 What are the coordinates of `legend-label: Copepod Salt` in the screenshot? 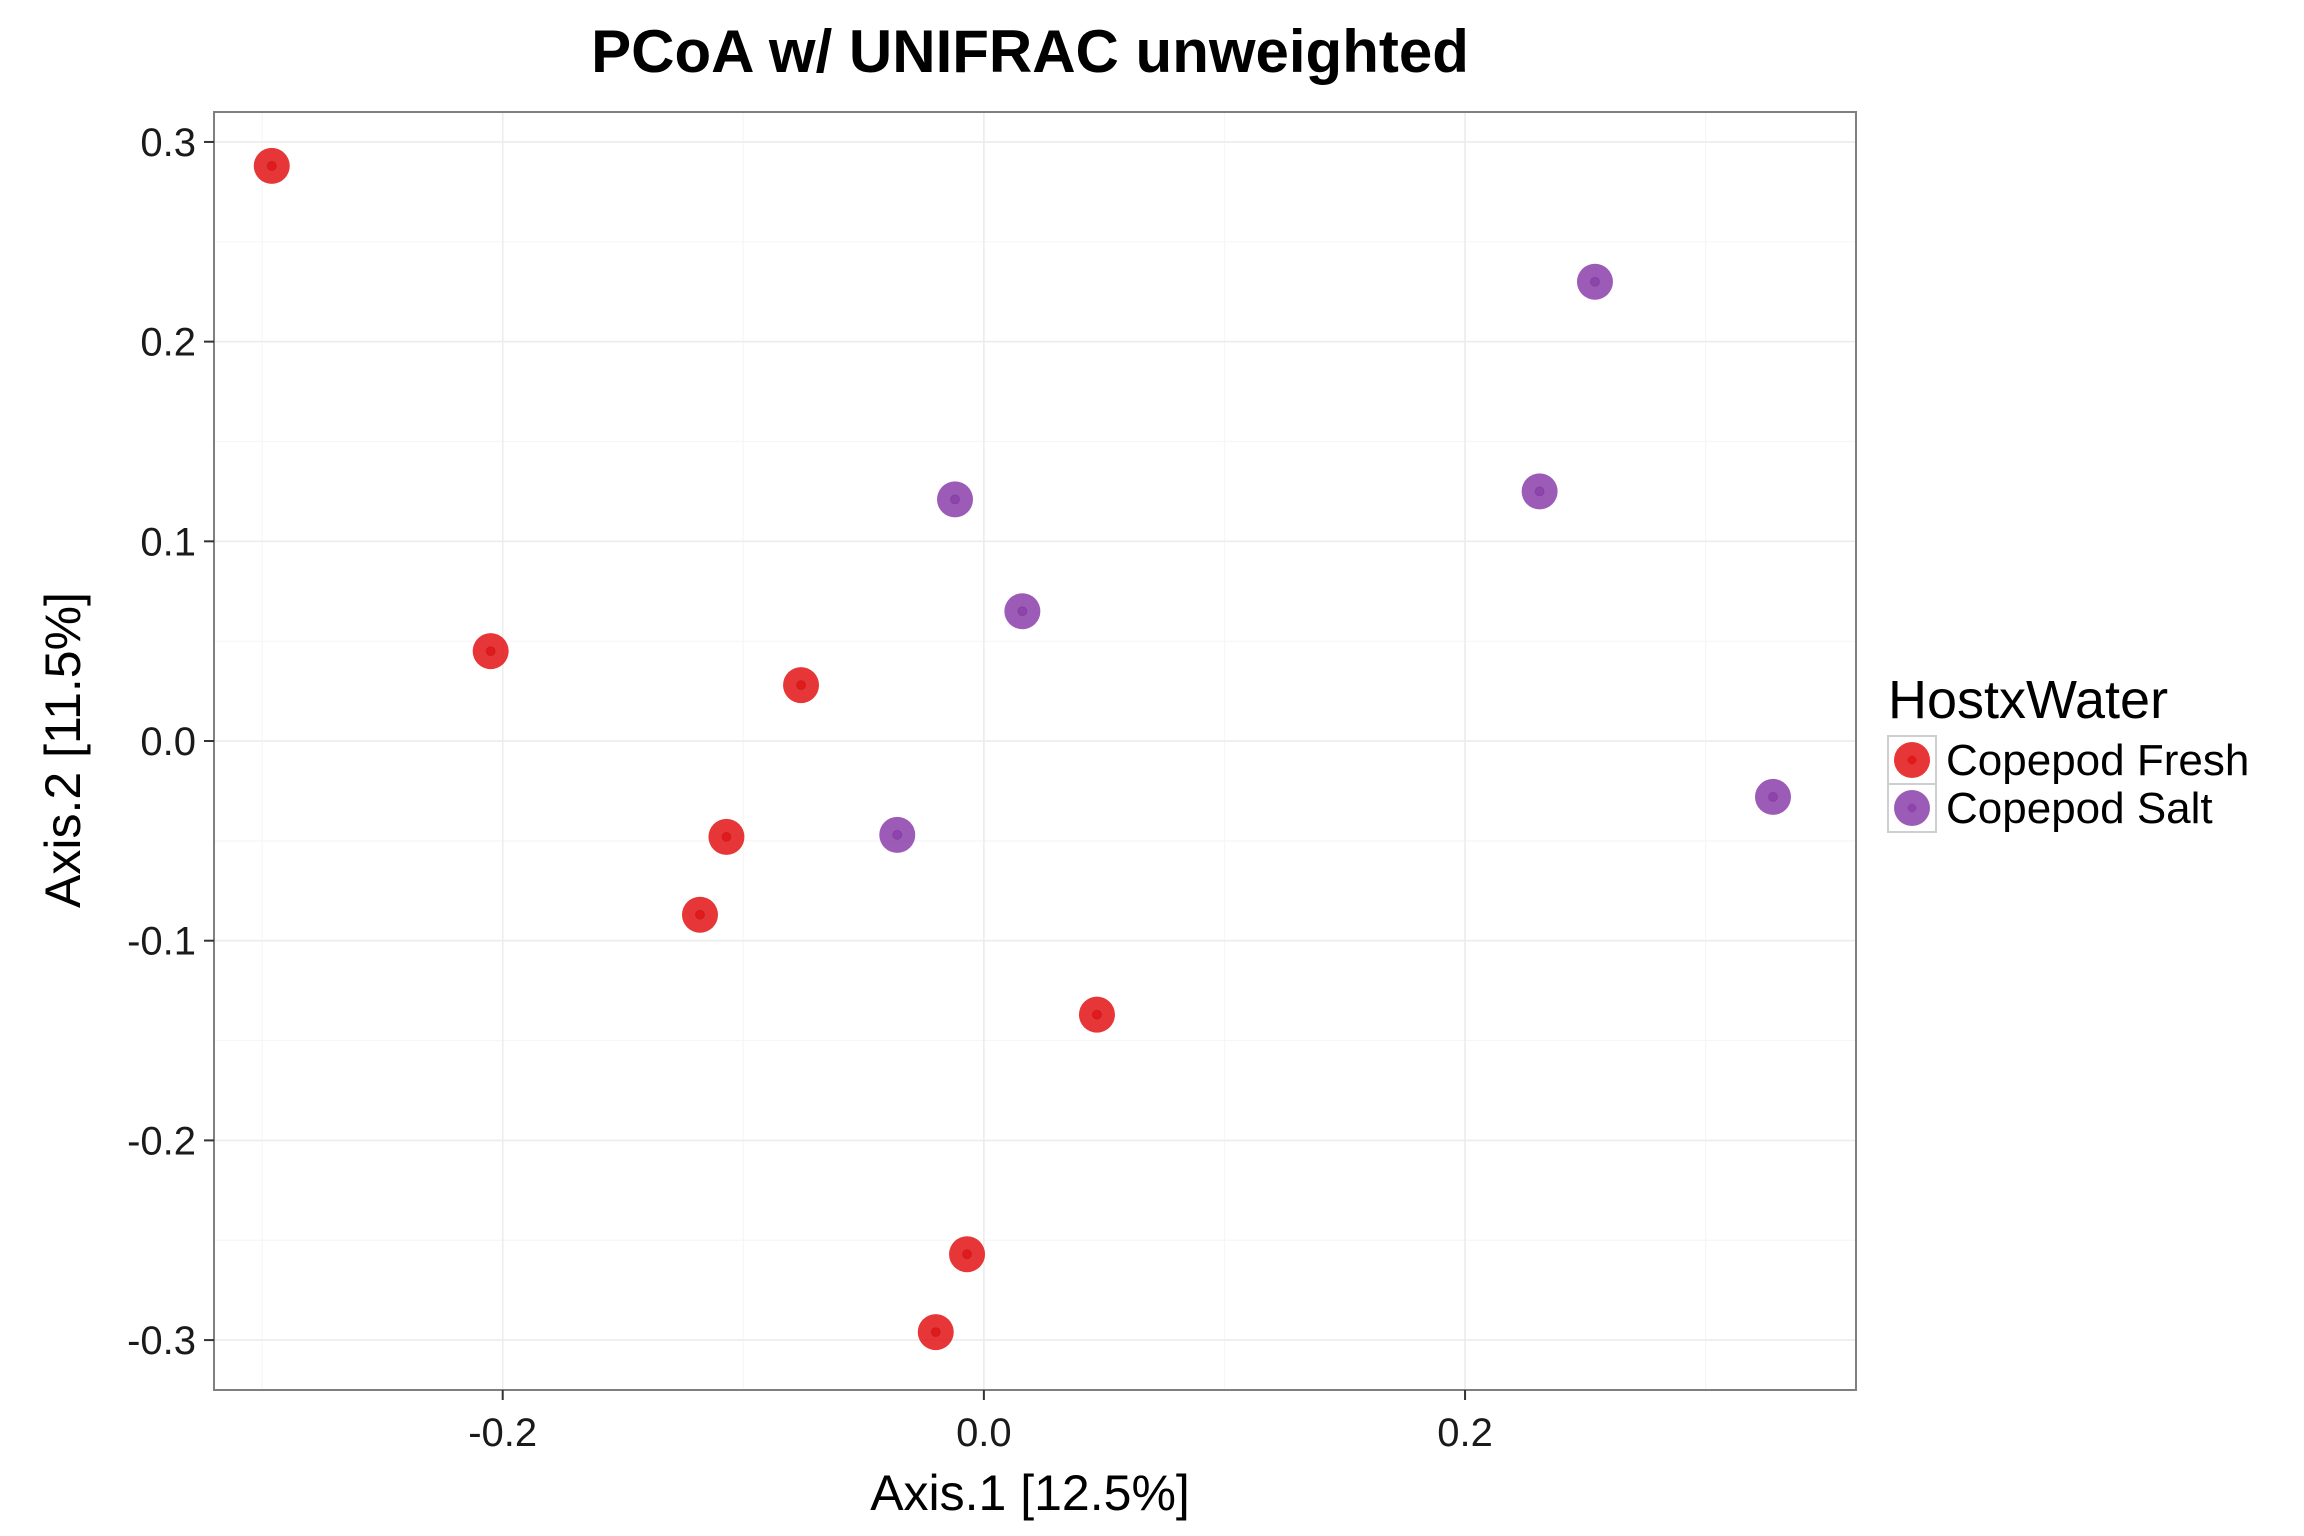 It's located at (2079, 808).